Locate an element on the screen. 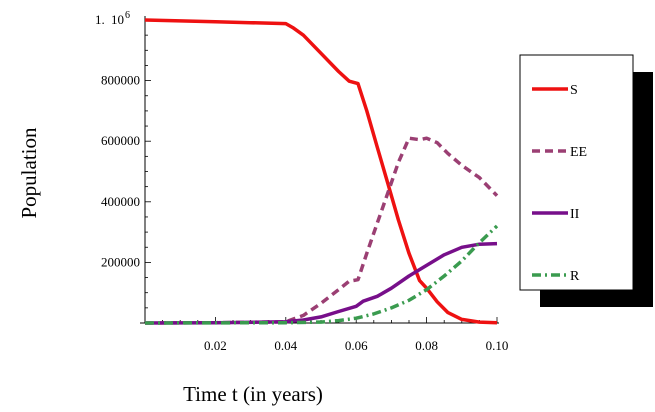  y-tick-label: 600000 is located at coordinates (120, 140).